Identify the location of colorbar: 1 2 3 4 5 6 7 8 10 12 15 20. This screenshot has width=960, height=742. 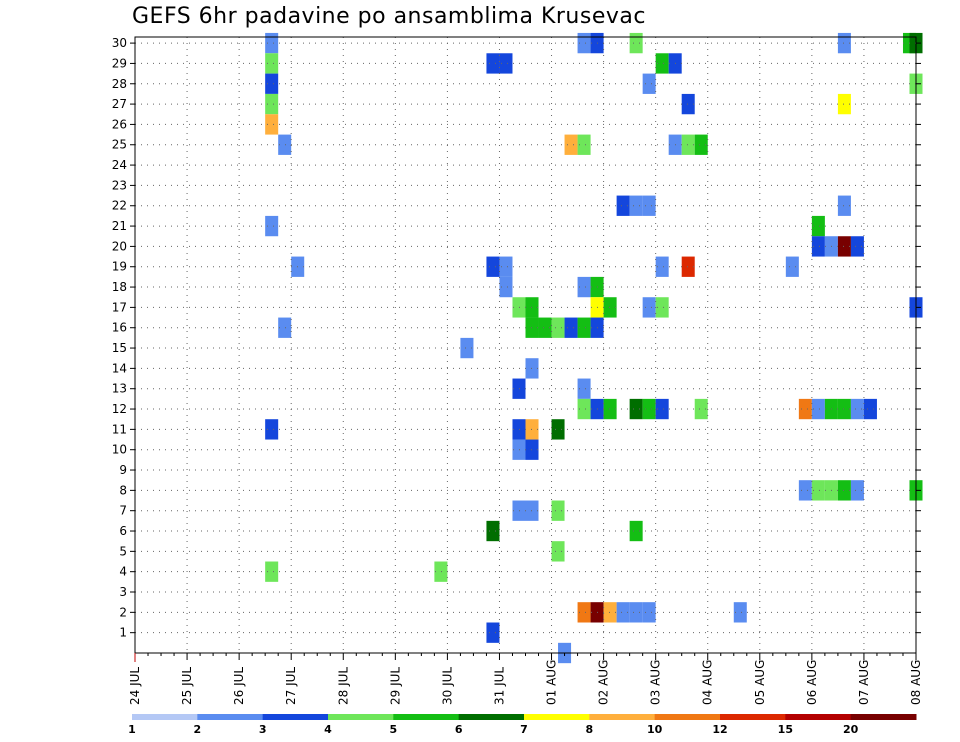
(522, 725).